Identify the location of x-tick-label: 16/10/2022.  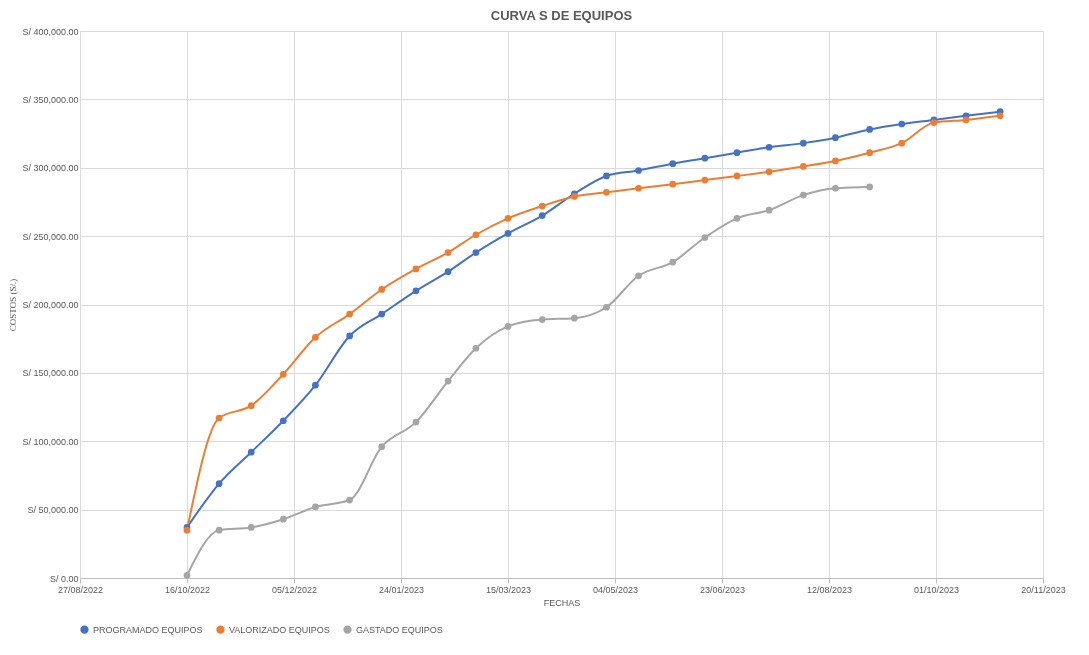
(187, 589).